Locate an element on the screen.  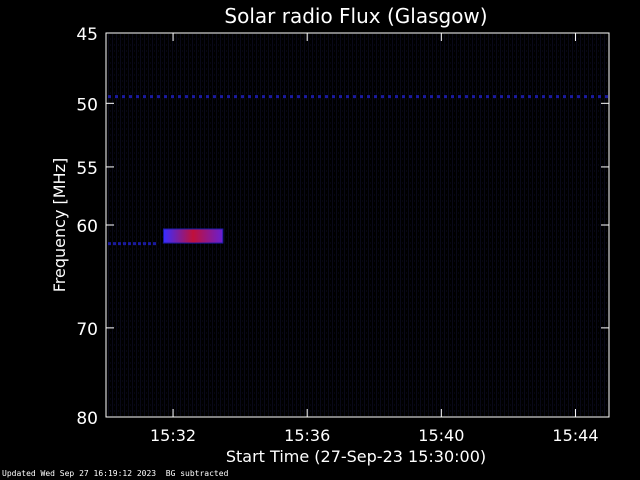
y-tick-label: 50 is located at coordinates (87, 105).